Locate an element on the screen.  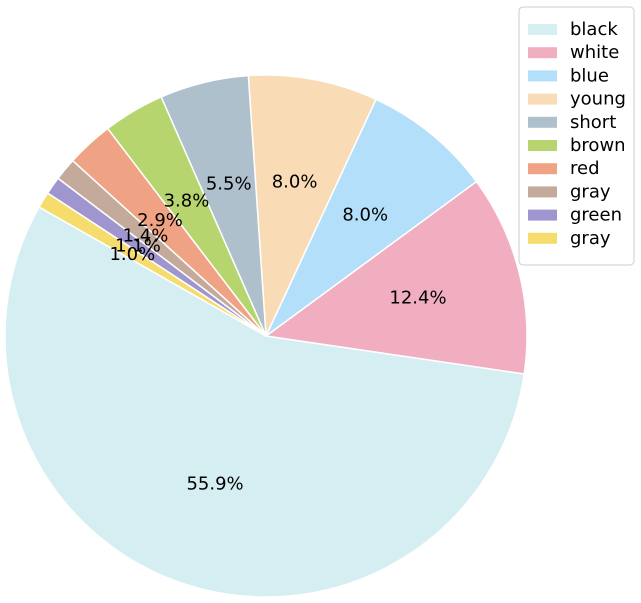
percent-label-5: 3.8% is located at coordinates (187, 201).